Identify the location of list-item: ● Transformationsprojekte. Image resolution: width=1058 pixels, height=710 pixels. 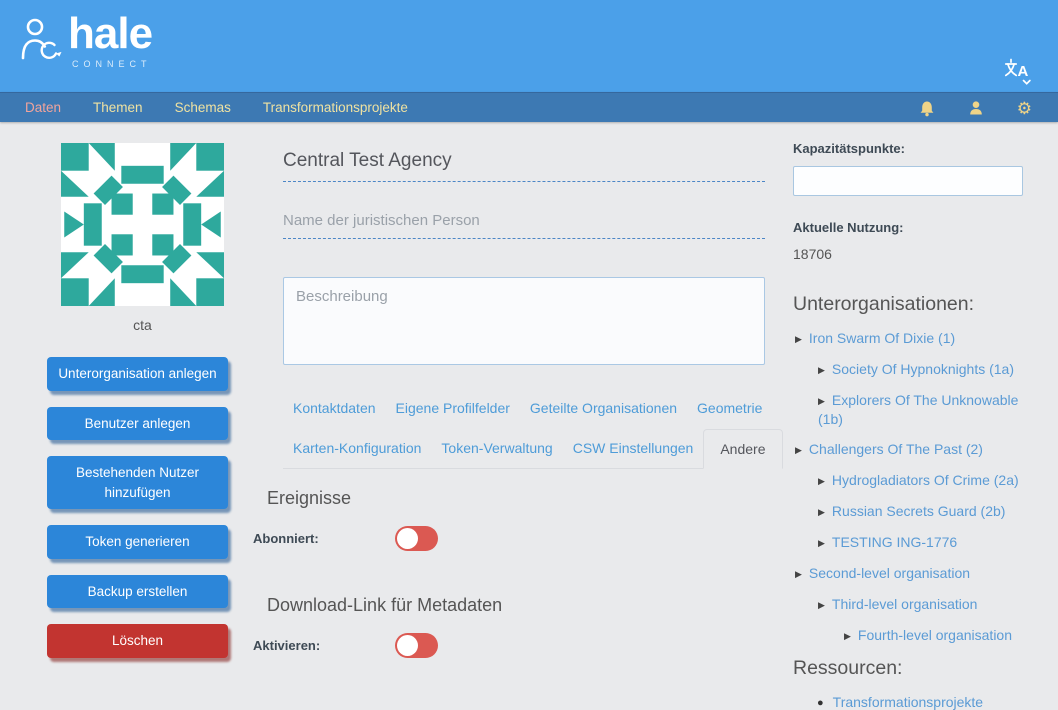
(921, 702).